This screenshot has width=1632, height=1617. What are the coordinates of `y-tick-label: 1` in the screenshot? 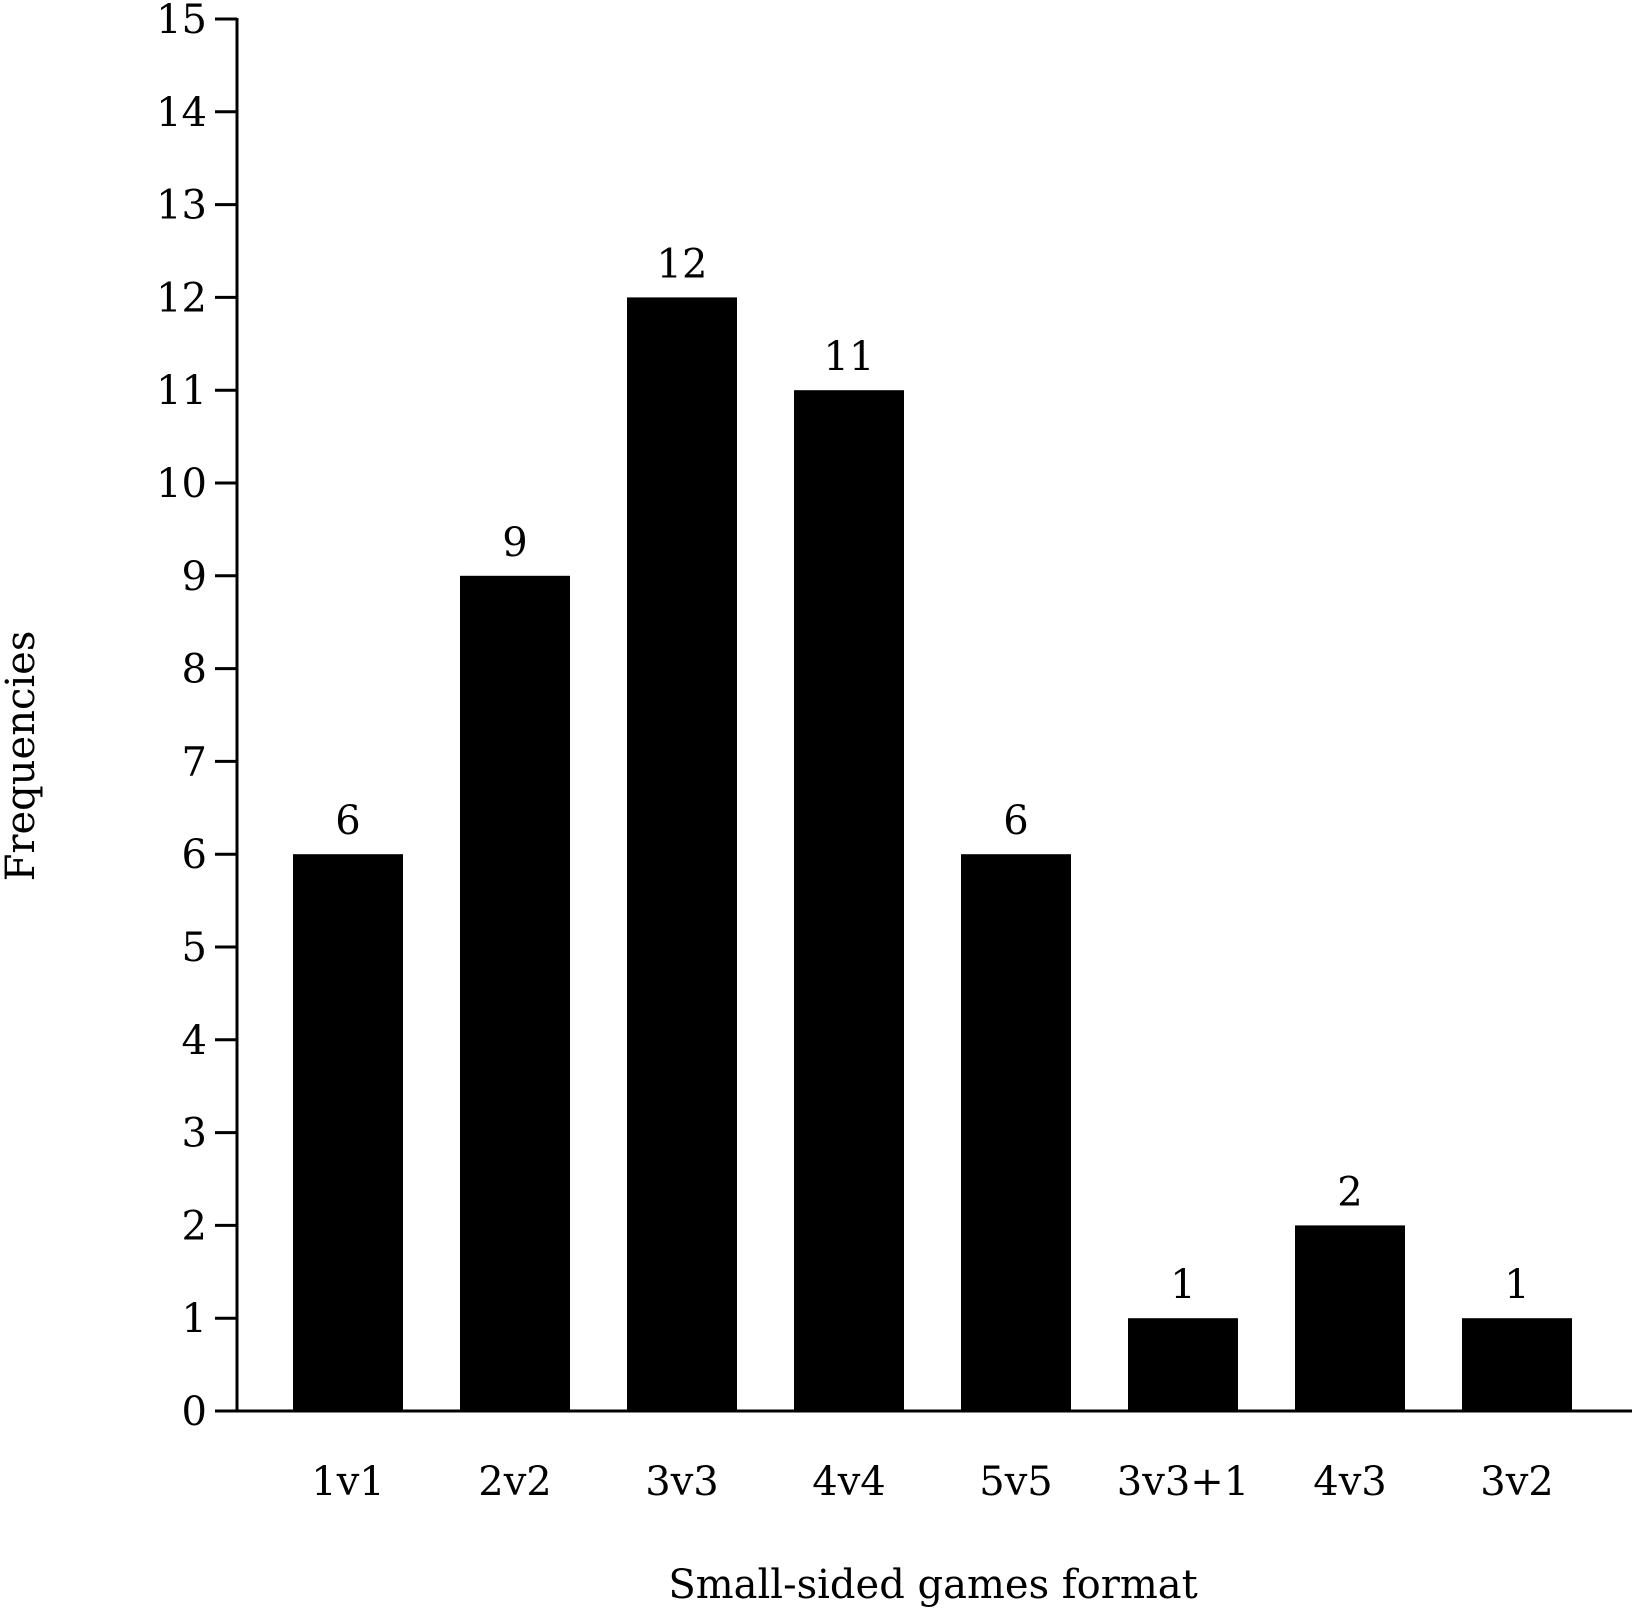 It's located at (194, 1319).